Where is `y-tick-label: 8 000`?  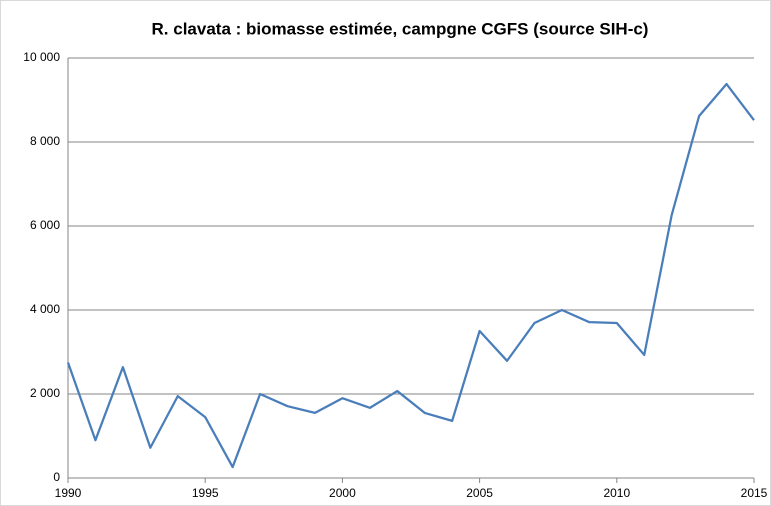
y-tick-label: 8 000 is located at coordinates (45, 141).